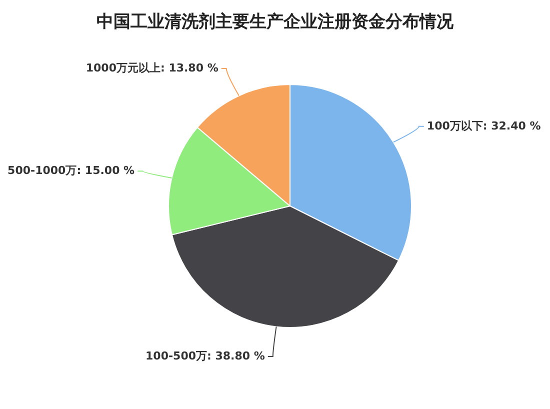 The height and width of the screenshot is (409, 550). I want to click on slice-label: 100-500万: 38.80 %, so click(205, 355).